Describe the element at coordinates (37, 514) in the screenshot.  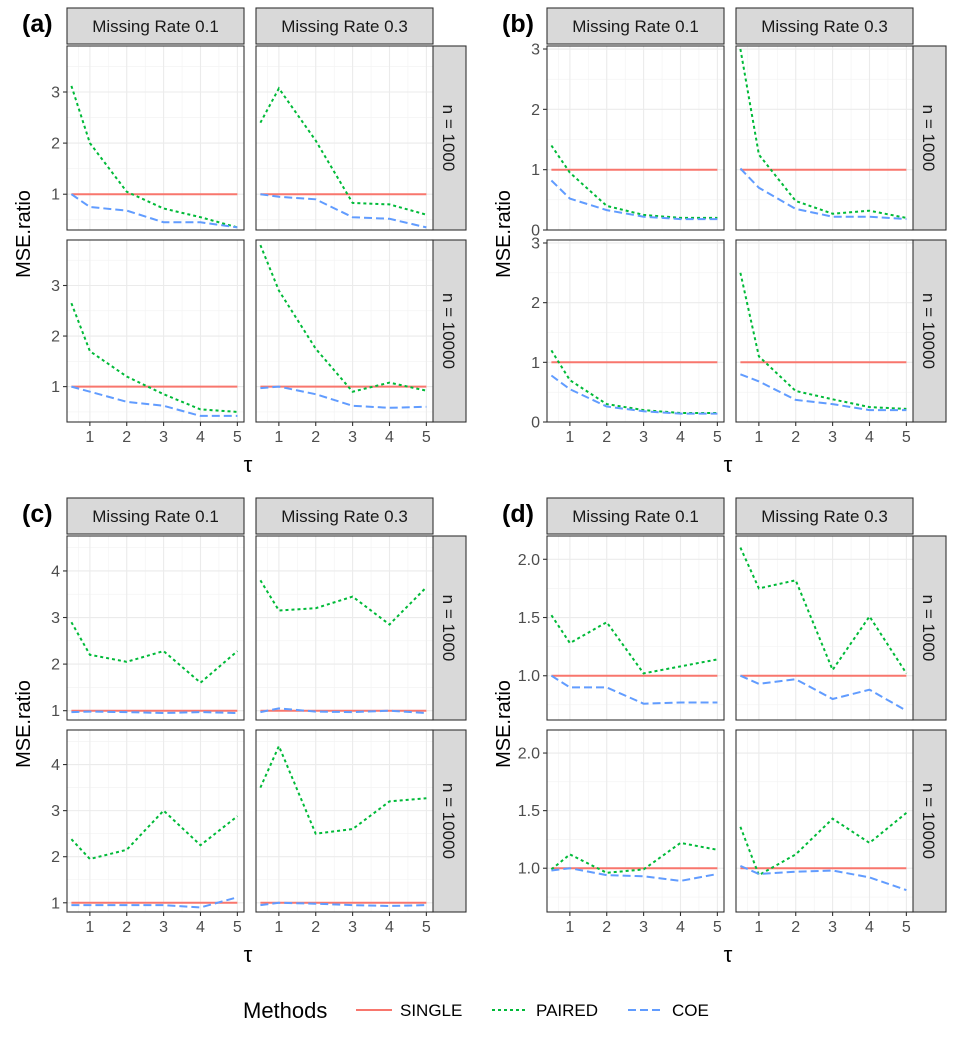
I see `panel-label: (c)` at that location.